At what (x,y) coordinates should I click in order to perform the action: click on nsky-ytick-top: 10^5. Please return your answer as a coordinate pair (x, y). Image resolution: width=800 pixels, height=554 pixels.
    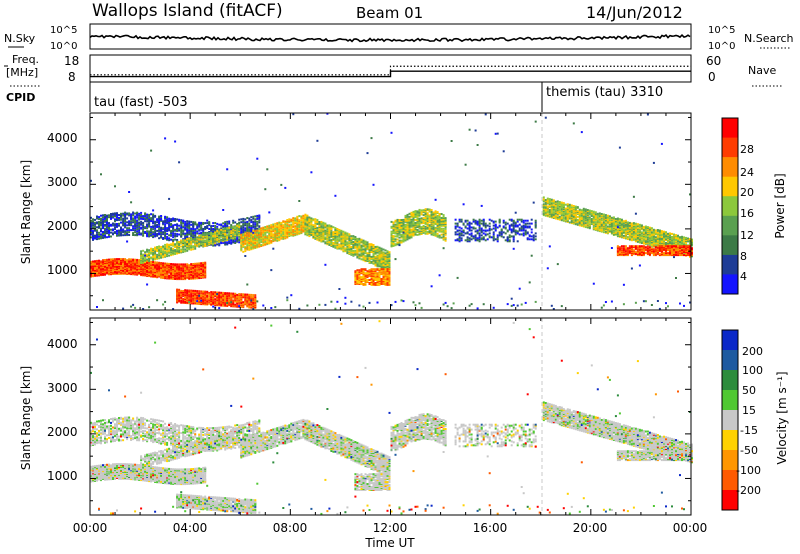
    Looking at the image, I should click on (63, 30).